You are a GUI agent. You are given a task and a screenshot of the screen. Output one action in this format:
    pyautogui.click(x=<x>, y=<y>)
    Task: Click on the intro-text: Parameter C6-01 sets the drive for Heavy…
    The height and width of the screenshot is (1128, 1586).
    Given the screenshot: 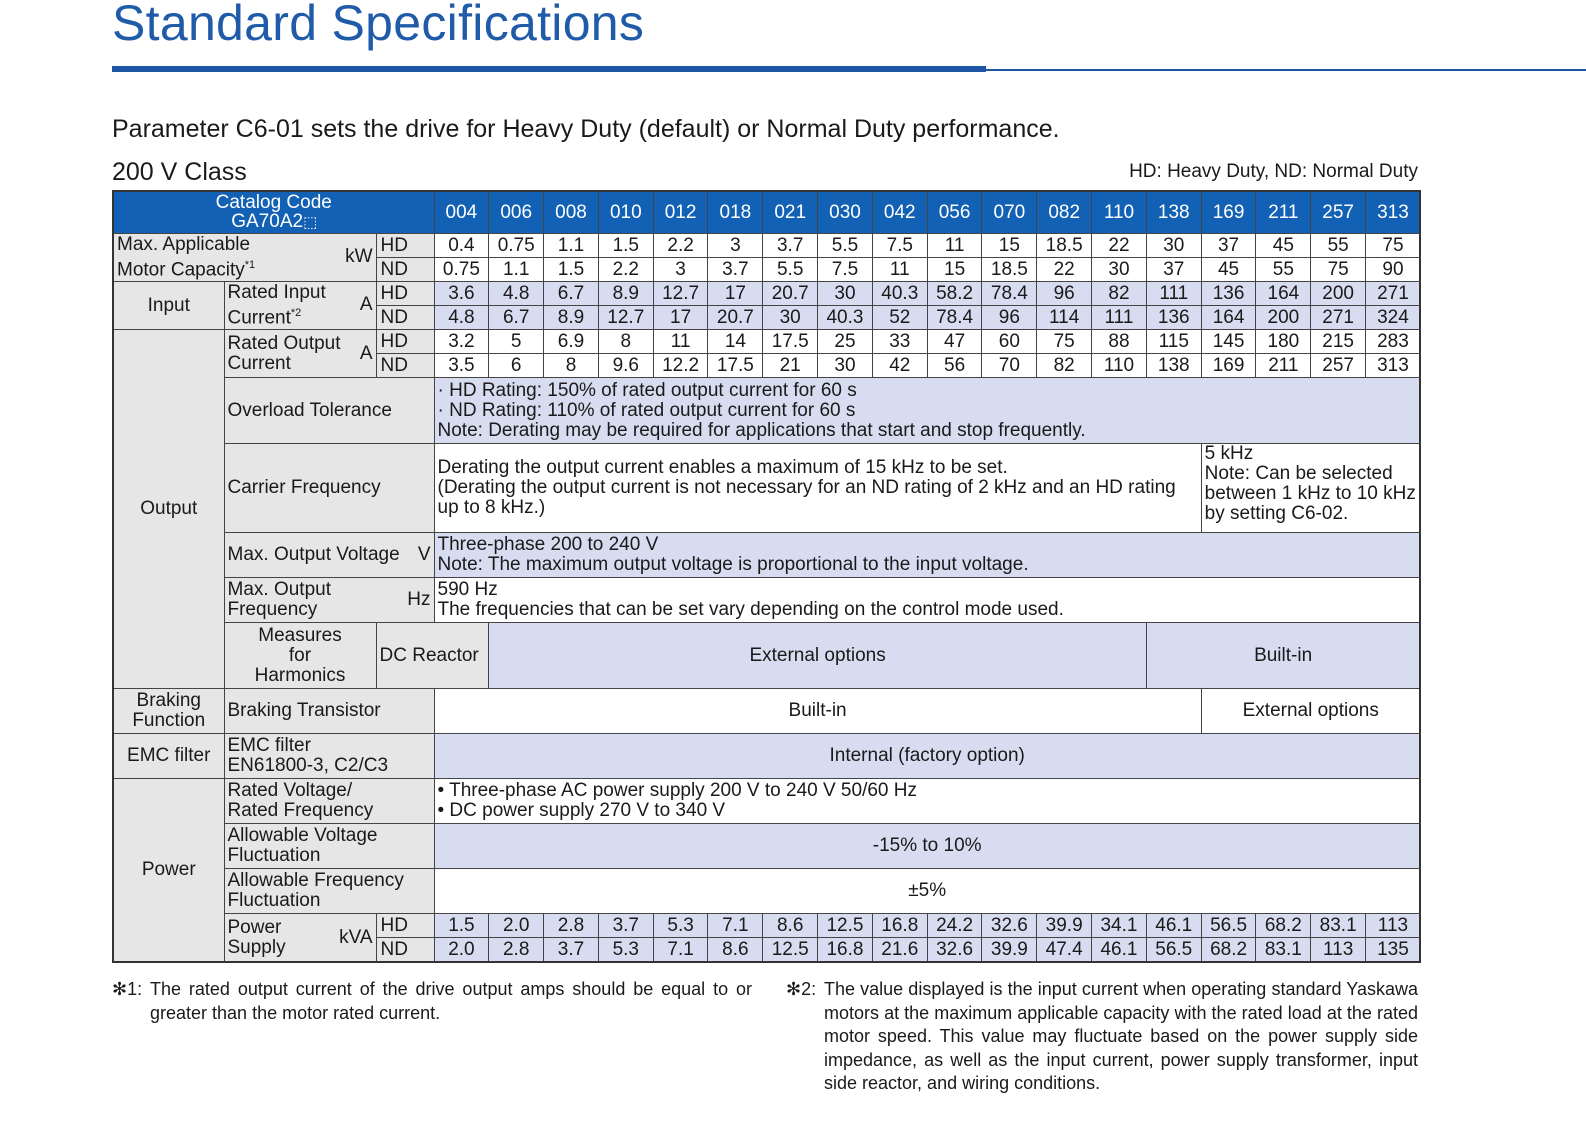 What is the action you would take?
    pyautogui.click(x=586, y=129)
    